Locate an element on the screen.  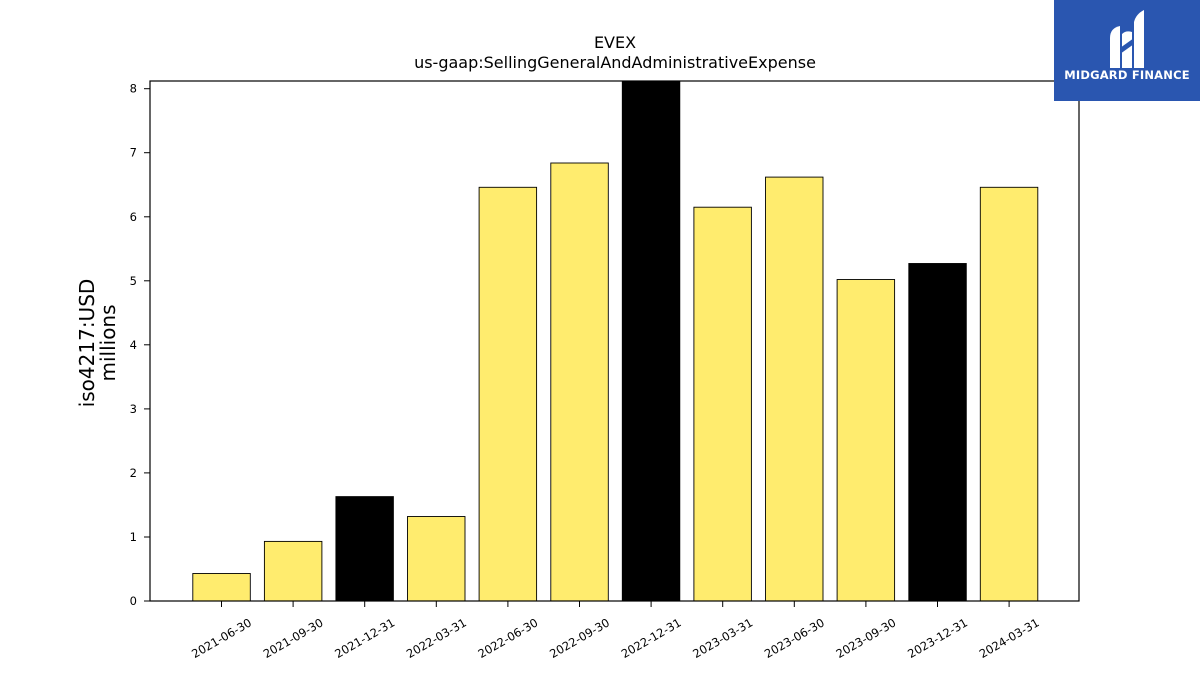
y-tick-label: 2 is located at coordinates (133, 473).